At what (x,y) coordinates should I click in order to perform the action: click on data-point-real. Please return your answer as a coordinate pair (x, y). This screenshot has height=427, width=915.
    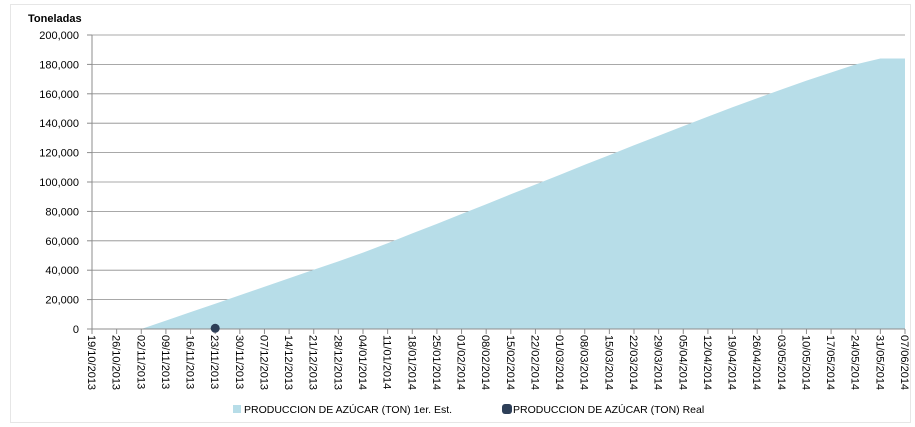
    Looking at the image, I should click on (215, 328).